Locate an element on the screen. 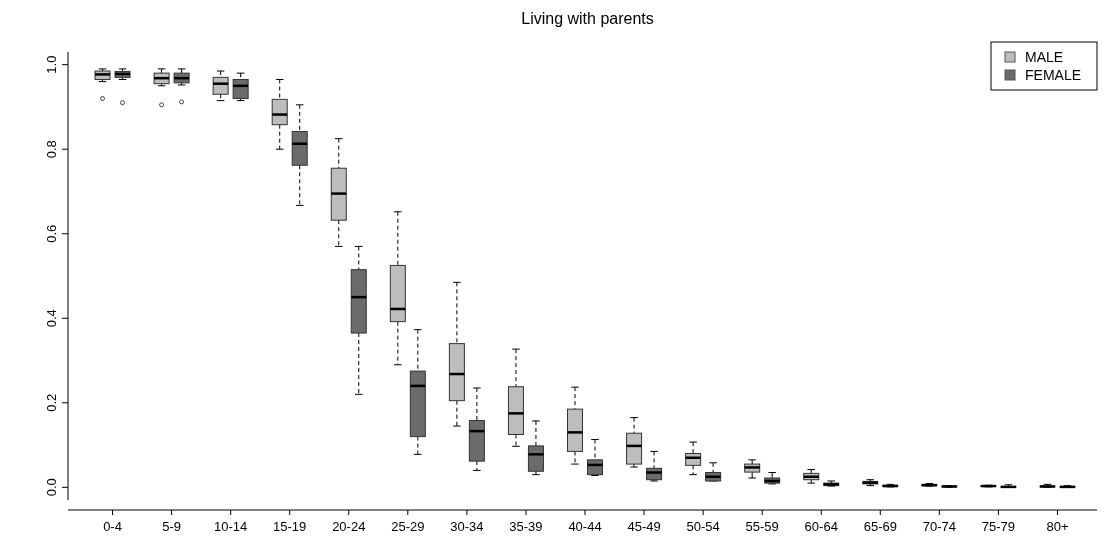 The height and width of the screenshot is (543, 1105). x-tick-label: 45-49 is located at coordinates (644, 526).